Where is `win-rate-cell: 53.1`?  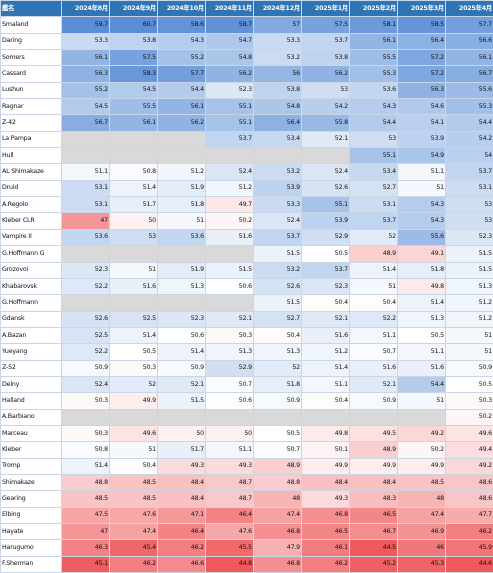
win-rate-cell: 53.1 is located at coordinates (469, 188).